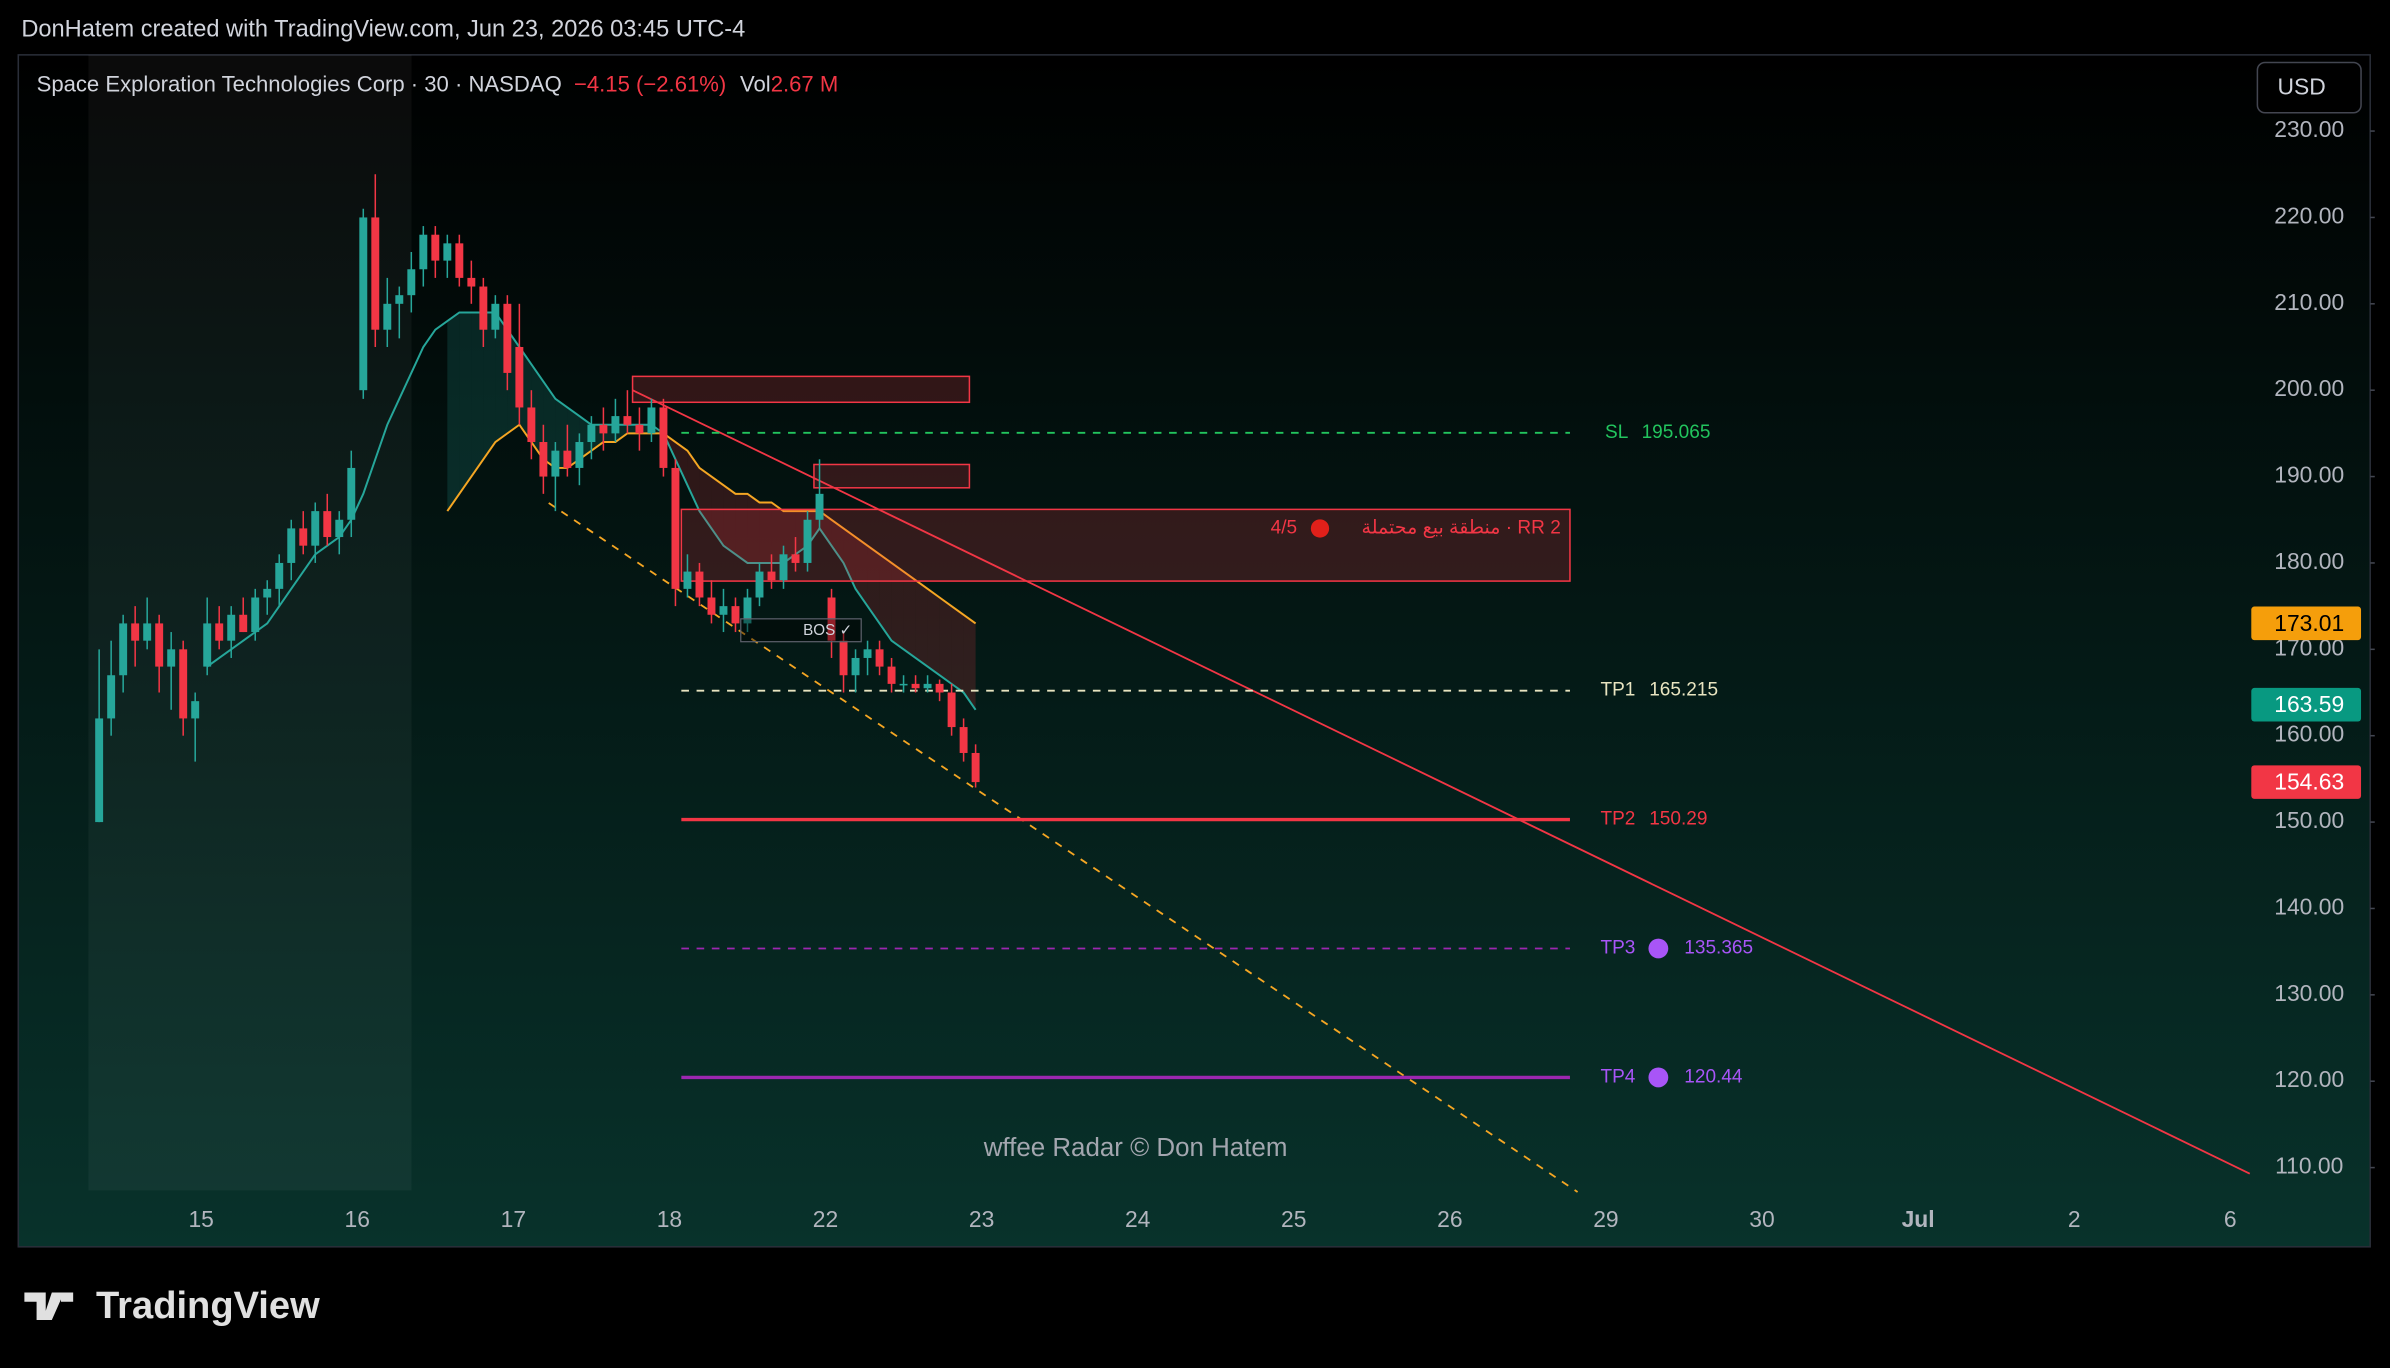 Image resolution: width=2390 pixels, height=1368 pixels. What do you see at coordinates (1616, 432) in the screenshot?
I see `level-name: SL` at bounding box center [1616, 432].